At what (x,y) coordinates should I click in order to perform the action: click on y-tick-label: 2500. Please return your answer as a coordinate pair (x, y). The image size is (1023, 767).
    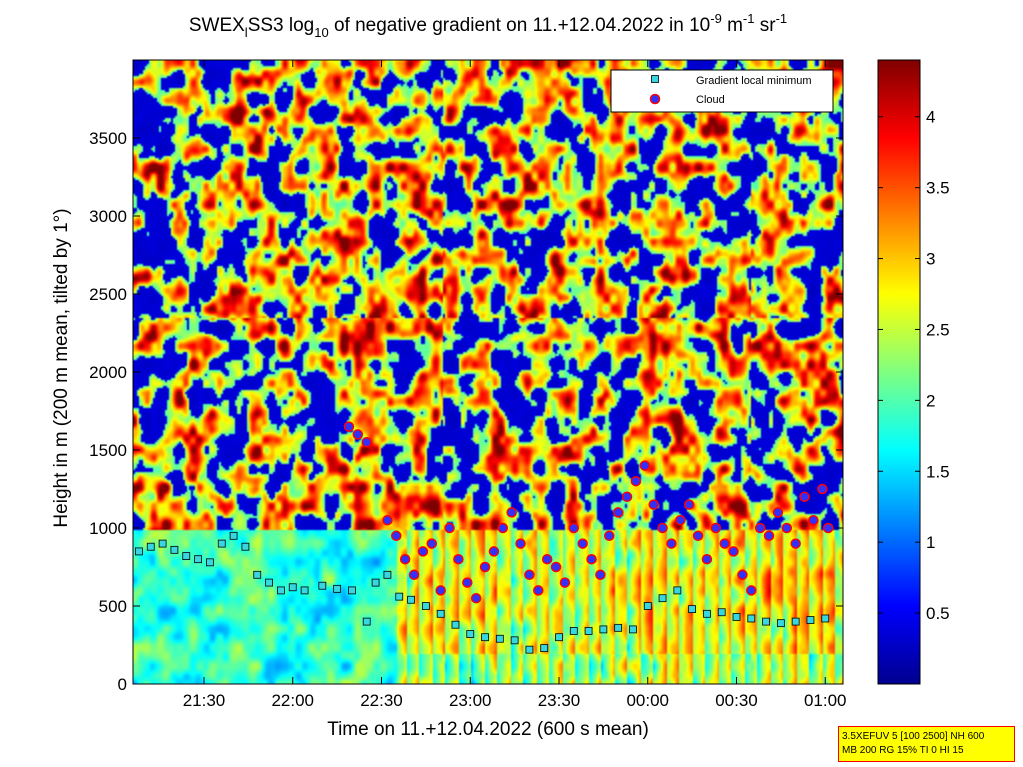
    Looking at the image, I should click on (108, 294).